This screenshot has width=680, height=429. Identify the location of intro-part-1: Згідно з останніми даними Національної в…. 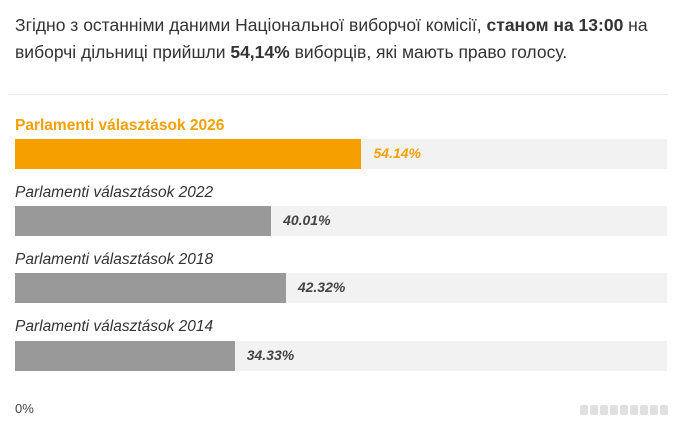
(251, 25).